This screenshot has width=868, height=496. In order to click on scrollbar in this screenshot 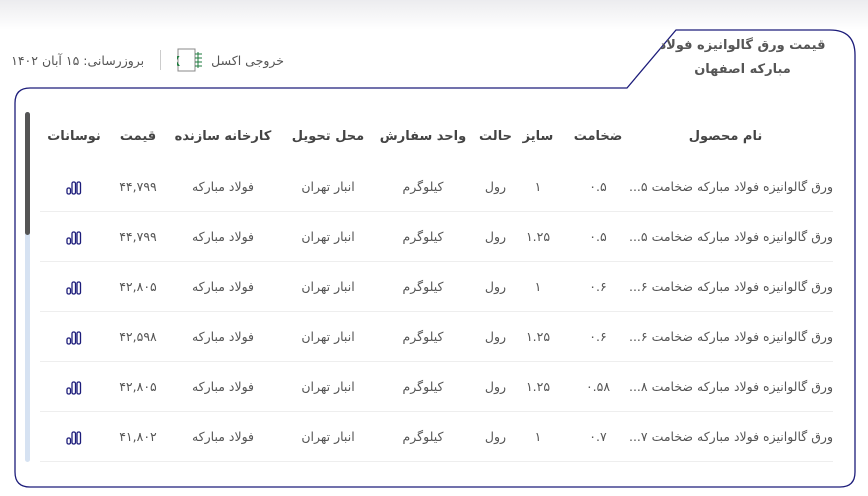, I will do `click(27, 287)`.